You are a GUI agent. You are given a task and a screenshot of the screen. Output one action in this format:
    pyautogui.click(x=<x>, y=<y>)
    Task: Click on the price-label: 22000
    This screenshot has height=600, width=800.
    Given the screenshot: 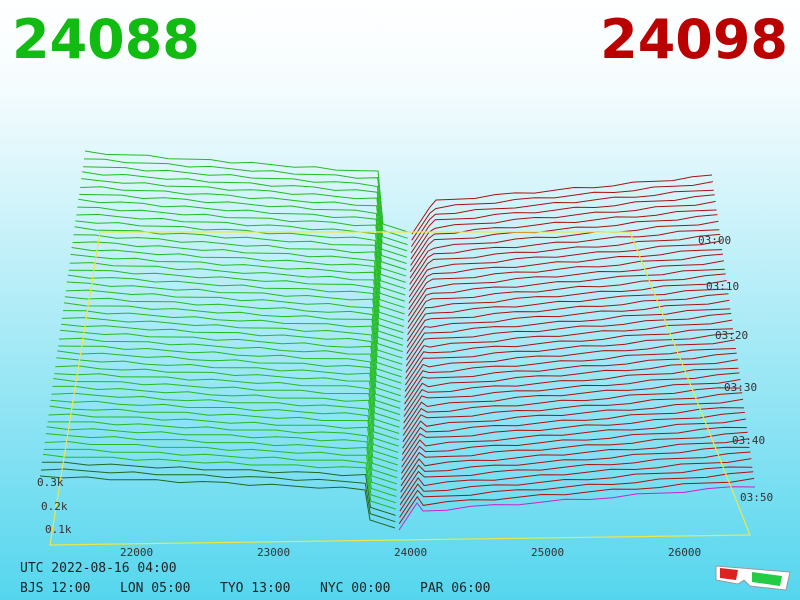 What is the action you would take?
    pyautogui.click(x=136, y=552)
    